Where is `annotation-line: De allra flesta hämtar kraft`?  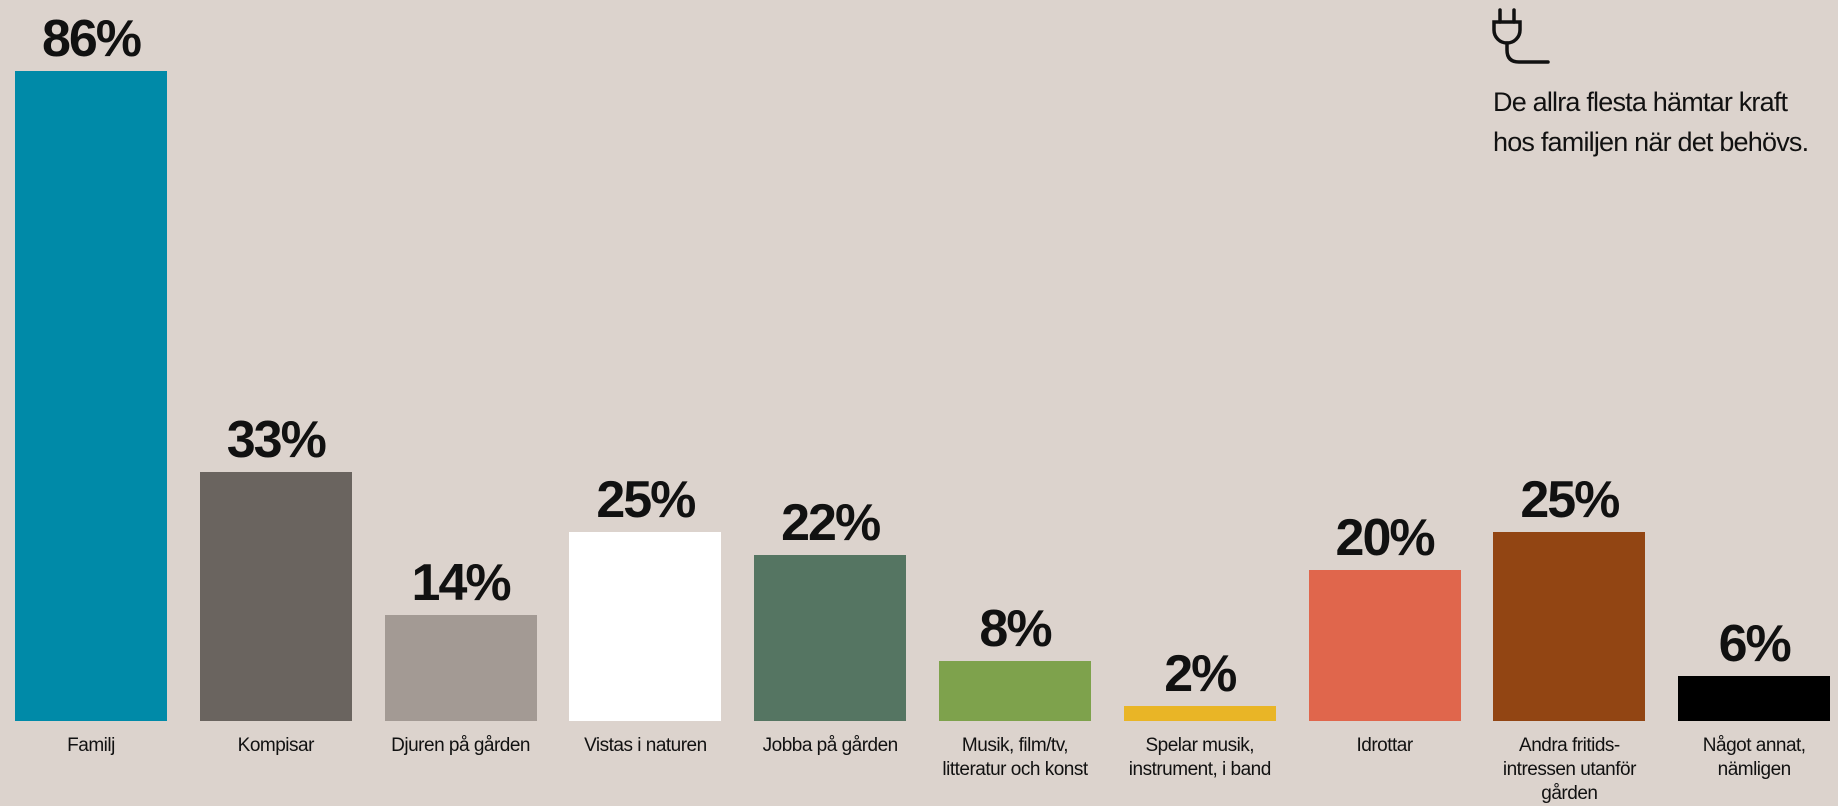
annotation-line: De allra flesta hämtar kraft is located at coordinates (1640, 102).